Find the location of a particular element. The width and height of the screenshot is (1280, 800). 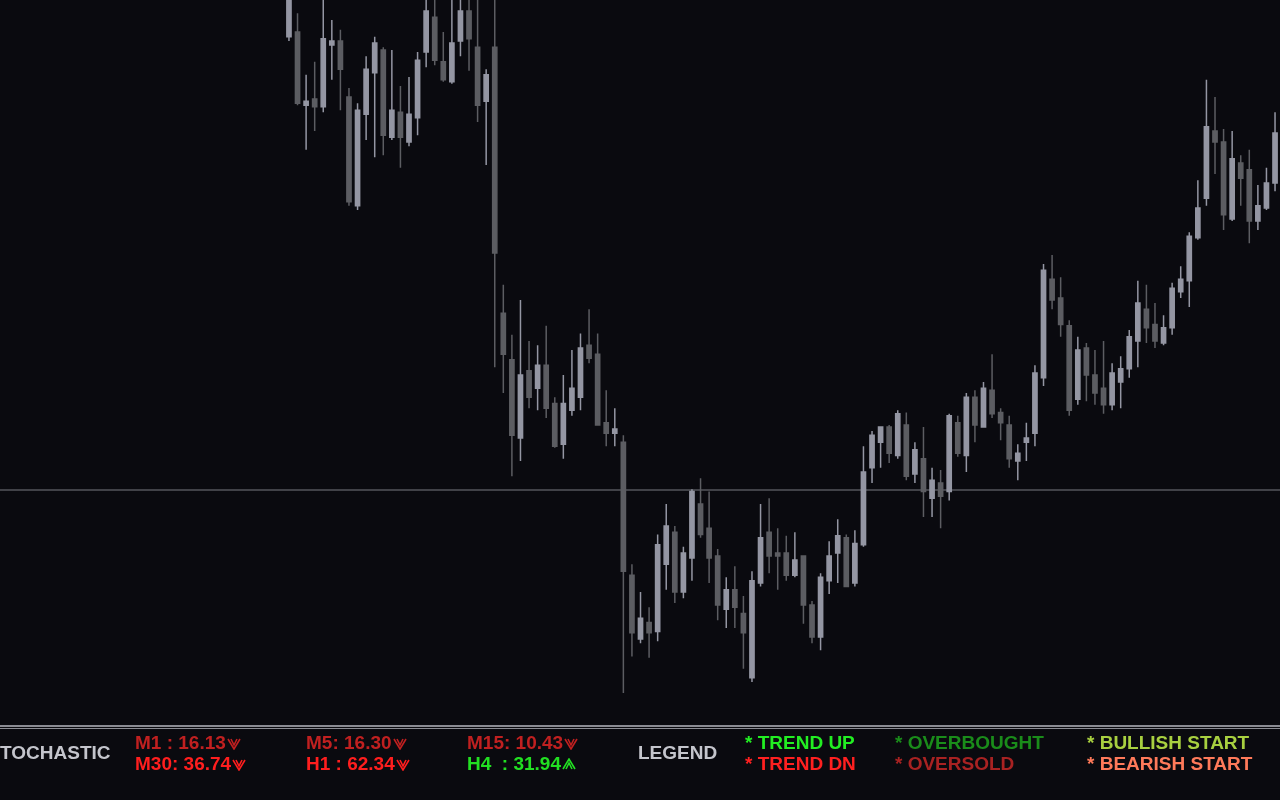

text: LEGEND is located at coordinates (678, 752).